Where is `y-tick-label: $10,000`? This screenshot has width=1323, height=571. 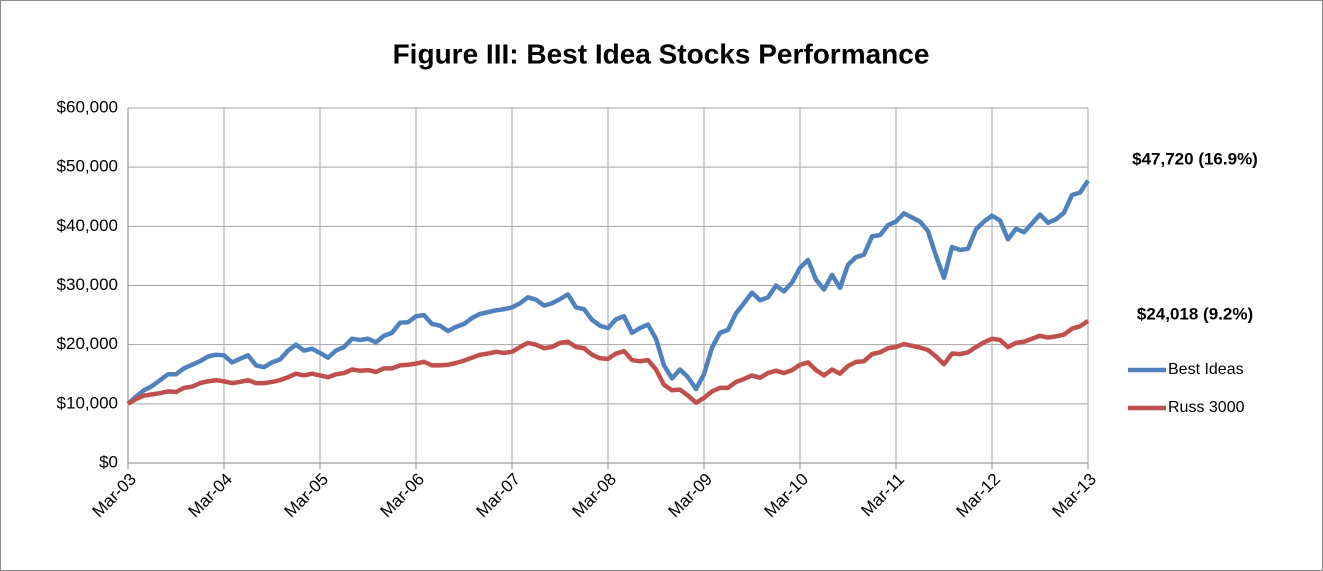 y-tick-label: $10,000 is located at coordinates (87, 402).